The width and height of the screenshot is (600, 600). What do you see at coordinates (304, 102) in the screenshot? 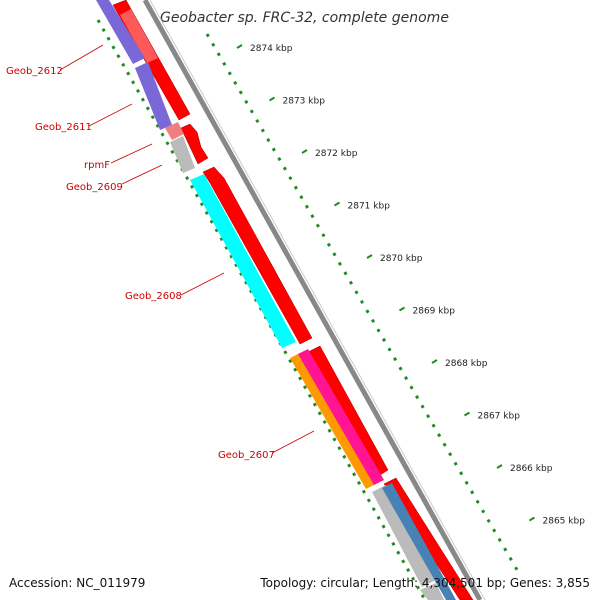
I see `kbp-tick-label: 2873 kbp` at bounding box center [304, 102].